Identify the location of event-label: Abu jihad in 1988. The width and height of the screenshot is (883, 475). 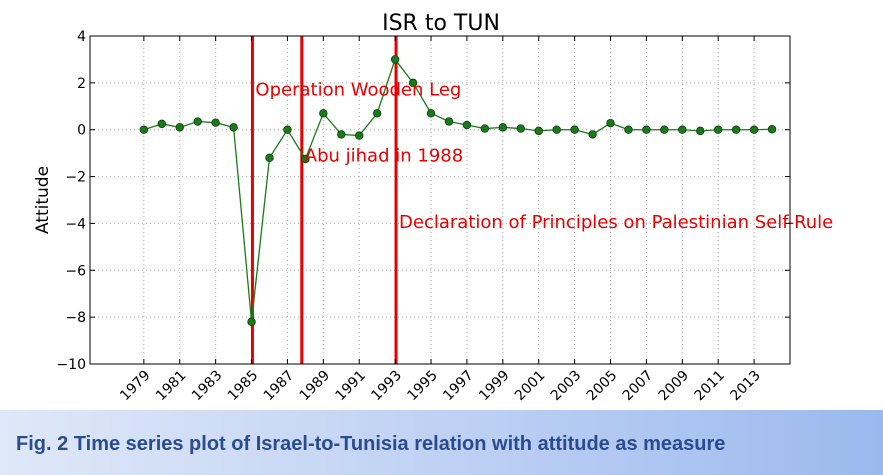
(384, 155).